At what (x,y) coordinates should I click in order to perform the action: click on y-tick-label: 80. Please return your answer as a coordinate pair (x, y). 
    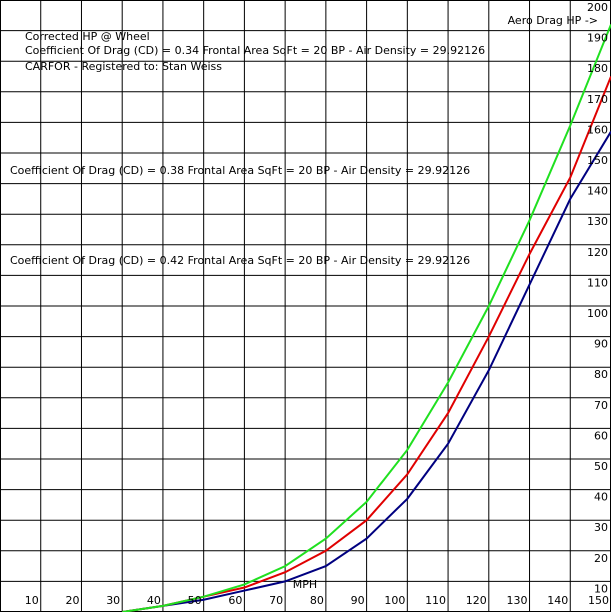
    Looking at the image, I should click on (601, 374).